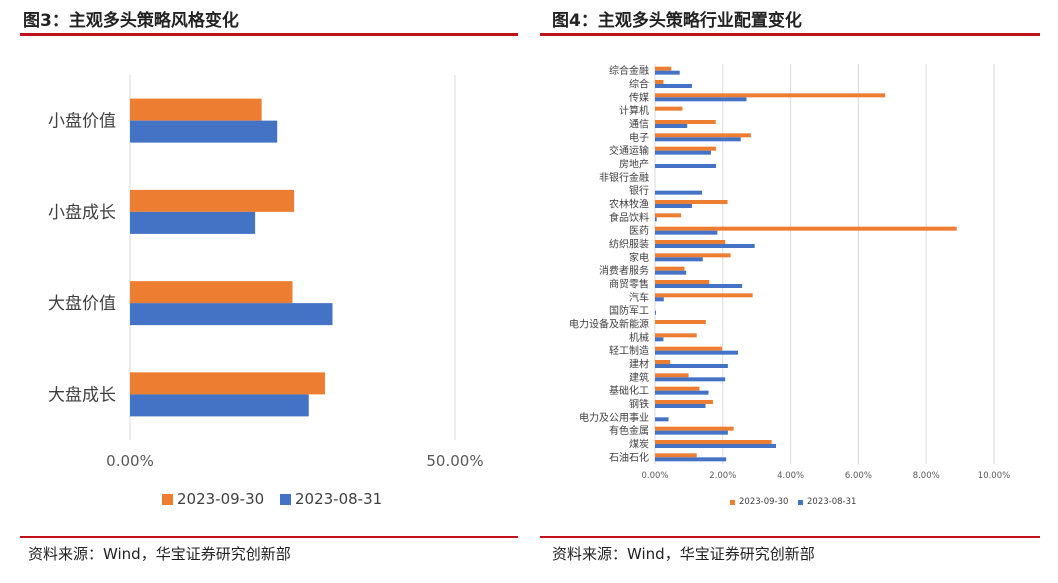  What do you see at coordinates (629, 350) in the screenshot?
I see `category-label: 轻工制造` at bounding box center [629, 350].